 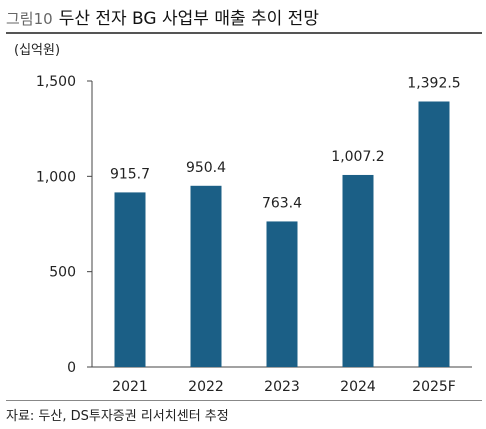 I want to click on y-tick-label: 1,000, so click(x=56, y=177).